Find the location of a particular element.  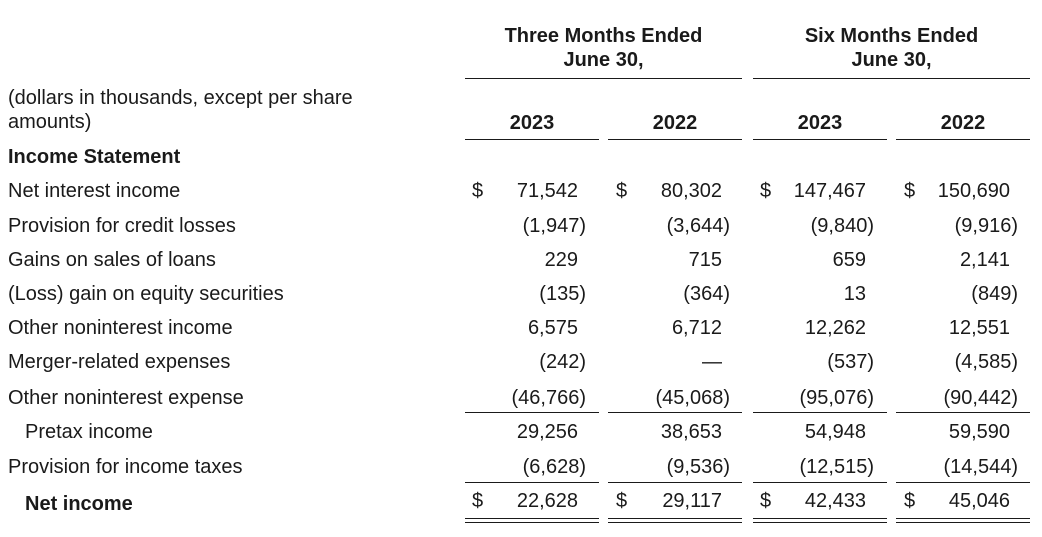

units-note-line2: amounts) is located at coordinates (50, 122).